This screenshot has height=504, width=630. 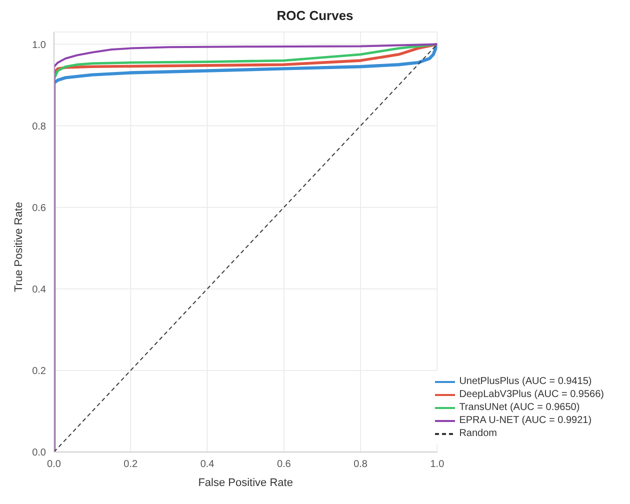 What do you see at coordinates (361, 464) in the screenshot?
I see `x-tick-label: 0.8` at bounding box center [361, 464].